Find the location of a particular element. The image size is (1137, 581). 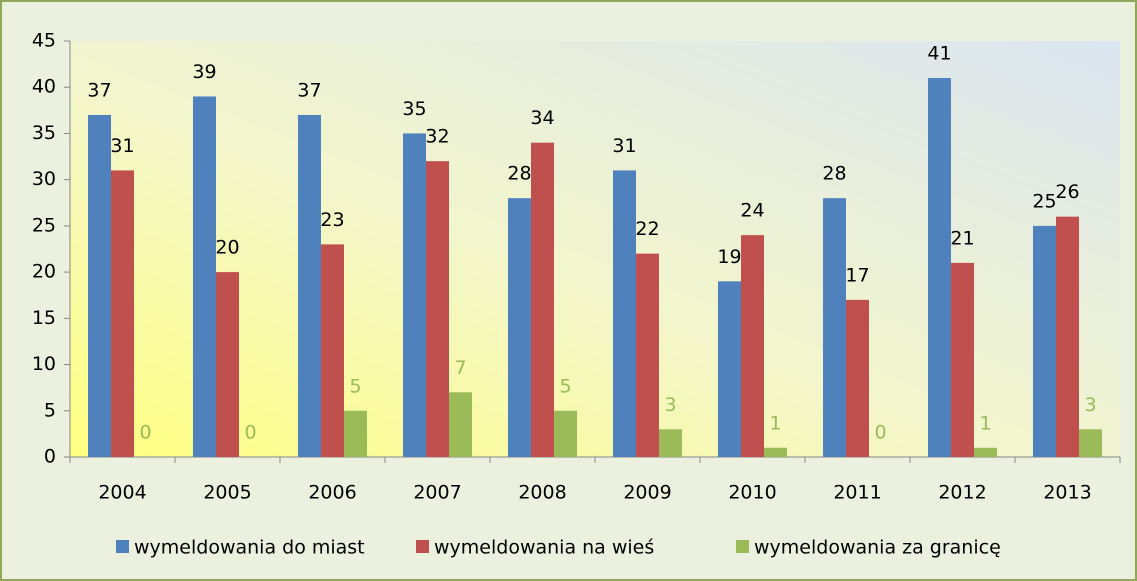

data-label: 23 is located at coordinates (332, 220).